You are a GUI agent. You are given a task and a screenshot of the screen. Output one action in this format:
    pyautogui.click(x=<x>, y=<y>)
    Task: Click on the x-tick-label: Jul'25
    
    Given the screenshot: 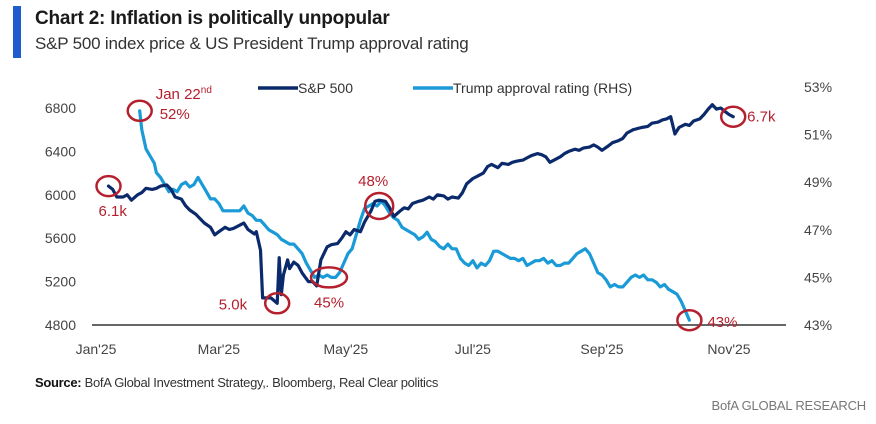 What is the action you would take?
    pyautogui.click(x=473, y=349)
    